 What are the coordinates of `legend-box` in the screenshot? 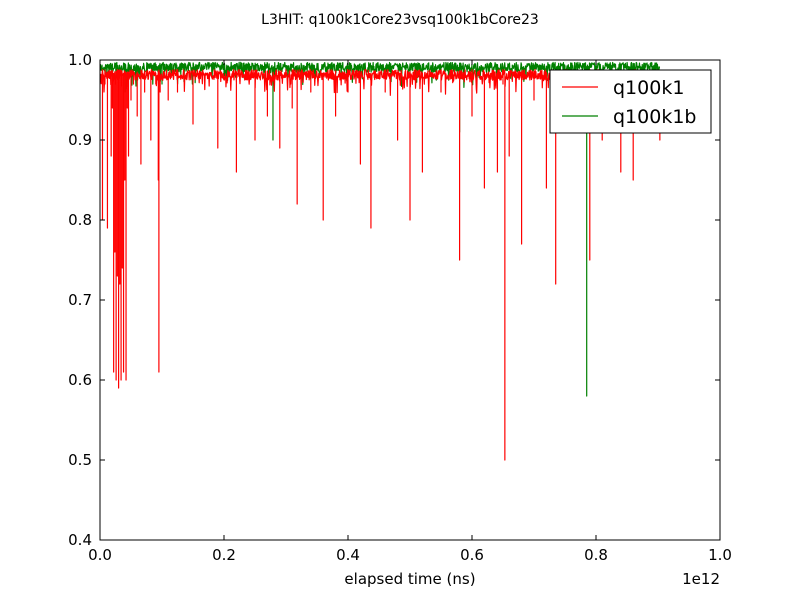 It's located at (630, 101).